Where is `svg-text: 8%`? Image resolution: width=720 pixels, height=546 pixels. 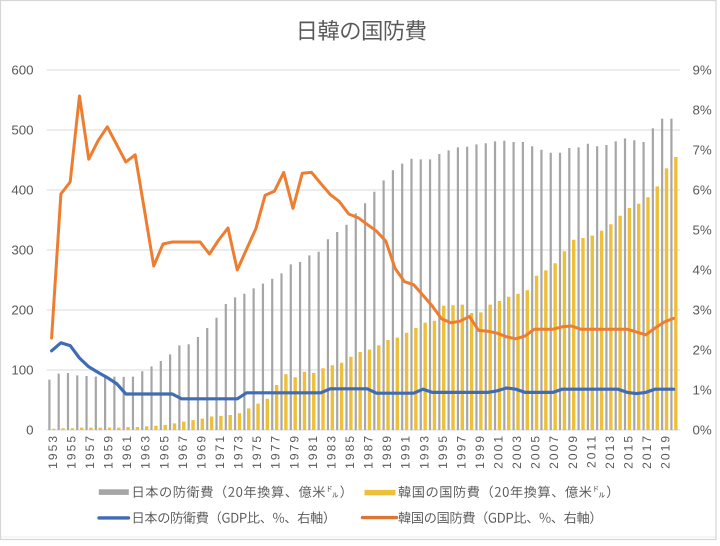
svg-text: 8% is located at coordinates (702, 110).